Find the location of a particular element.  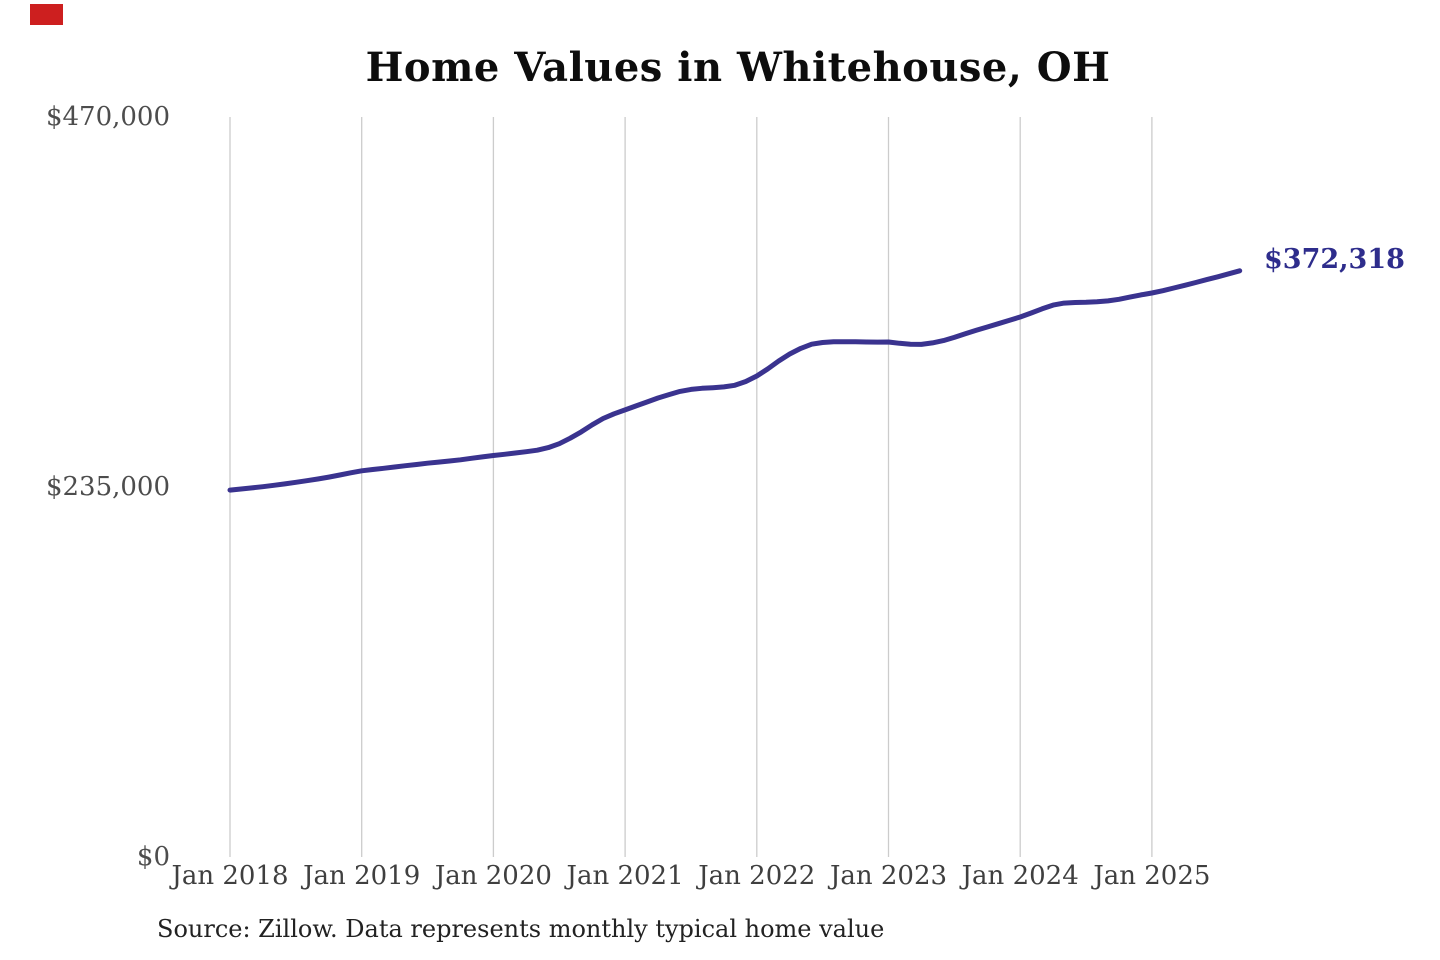

x-axis-tick-label: Jan 2018 is located at coordinates (230, 876).